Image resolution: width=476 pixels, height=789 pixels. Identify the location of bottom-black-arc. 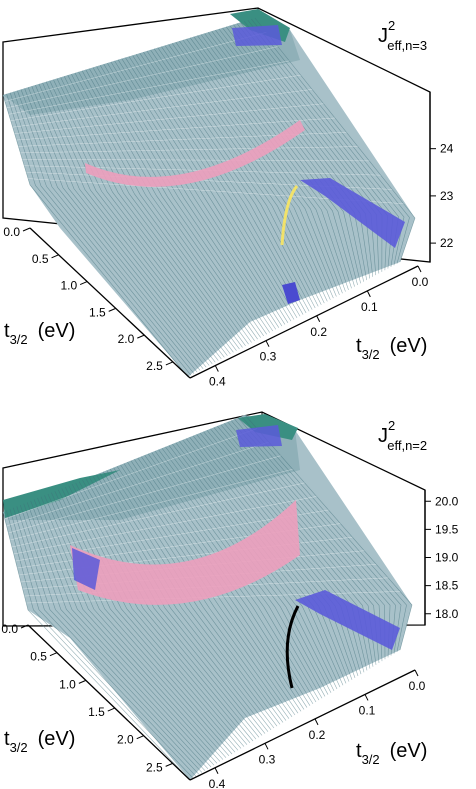
(292, 647).